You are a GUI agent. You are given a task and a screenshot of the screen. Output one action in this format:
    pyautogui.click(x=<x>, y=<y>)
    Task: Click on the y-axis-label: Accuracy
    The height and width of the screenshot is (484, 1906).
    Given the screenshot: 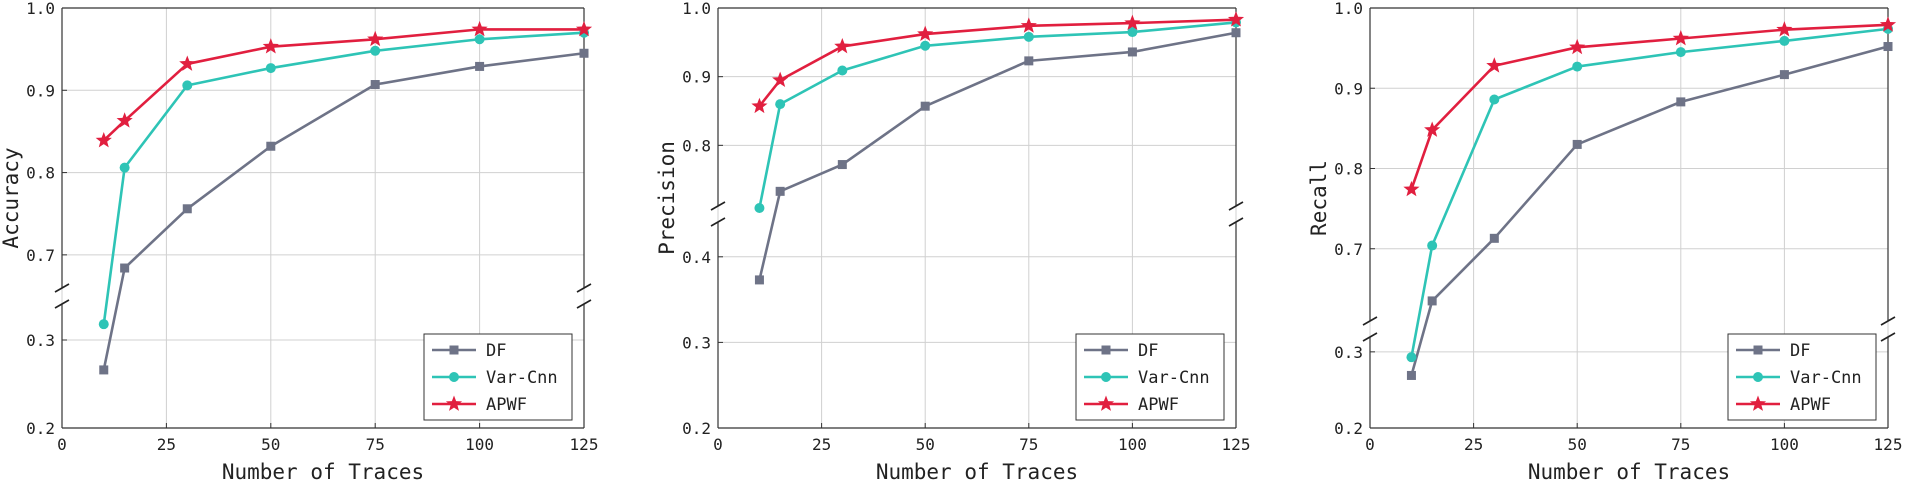 What is the action you would take?
    pyautogui.click(x=11, y=197)
    